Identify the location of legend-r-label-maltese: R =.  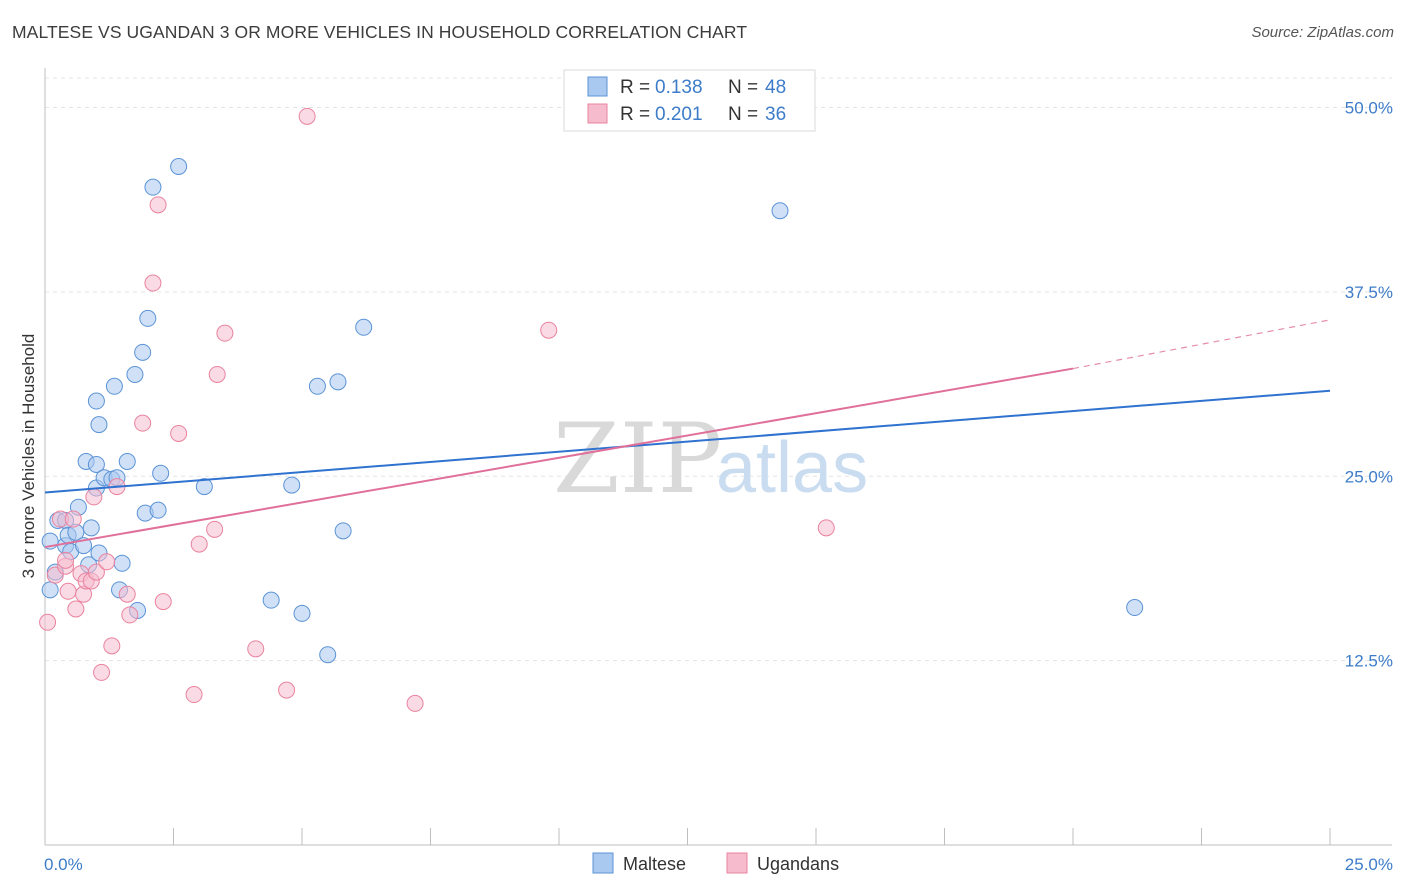
(635, 87).